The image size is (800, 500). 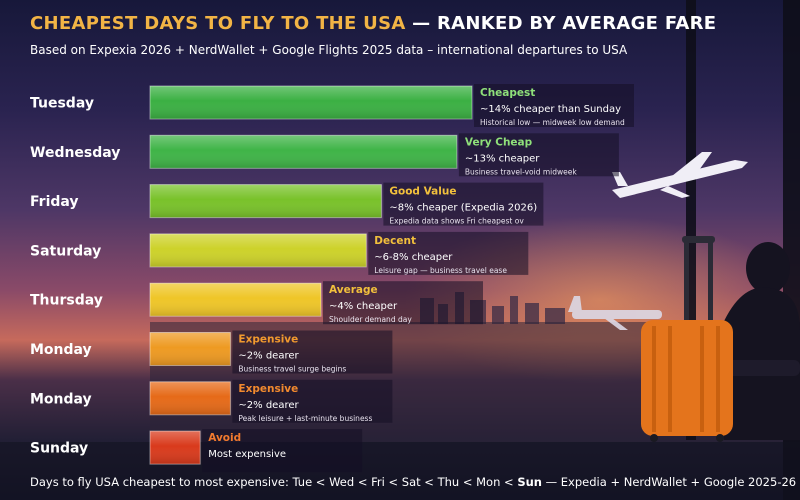 What do you see at coordinates (218, 23) in the screenshot?
I see `chart-title-main: CHEAPEST DAYS TO FLY TO THE USA` at bounding box center [218, 23].